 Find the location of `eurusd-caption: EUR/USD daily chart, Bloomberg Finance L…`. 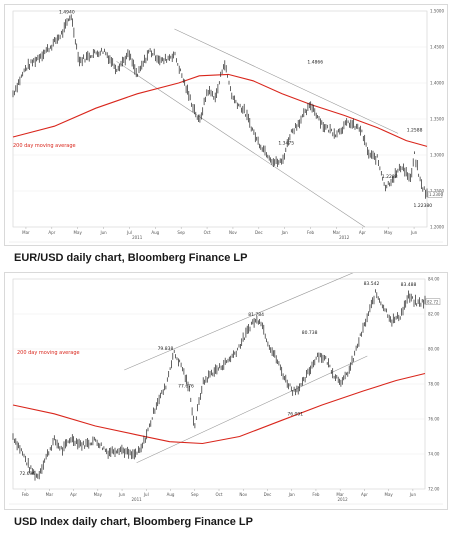

eurusd-caption: EUR/USD daily chart, Bloomberg Finance L… is located at coordinates (131, 258).